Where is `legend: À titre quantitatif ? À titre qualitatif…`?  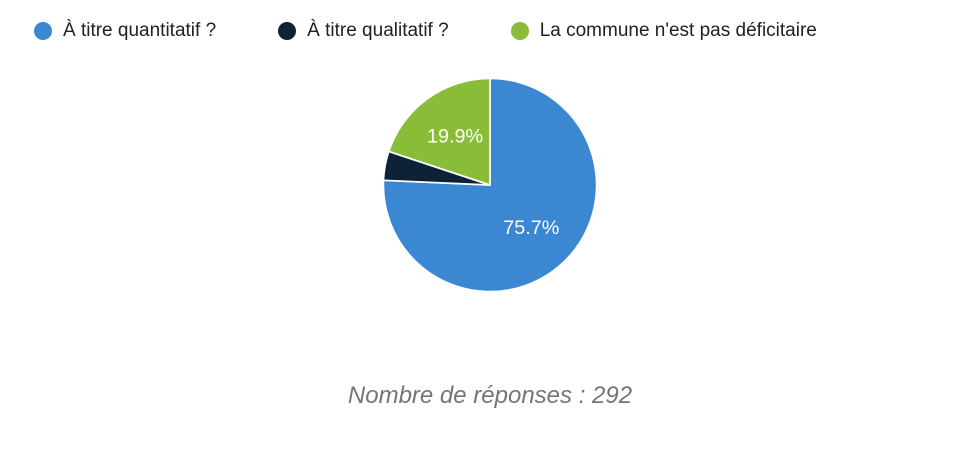 legend: À titre quantitatif ? À titre qualitatif… is located at coordinates (478, 21).